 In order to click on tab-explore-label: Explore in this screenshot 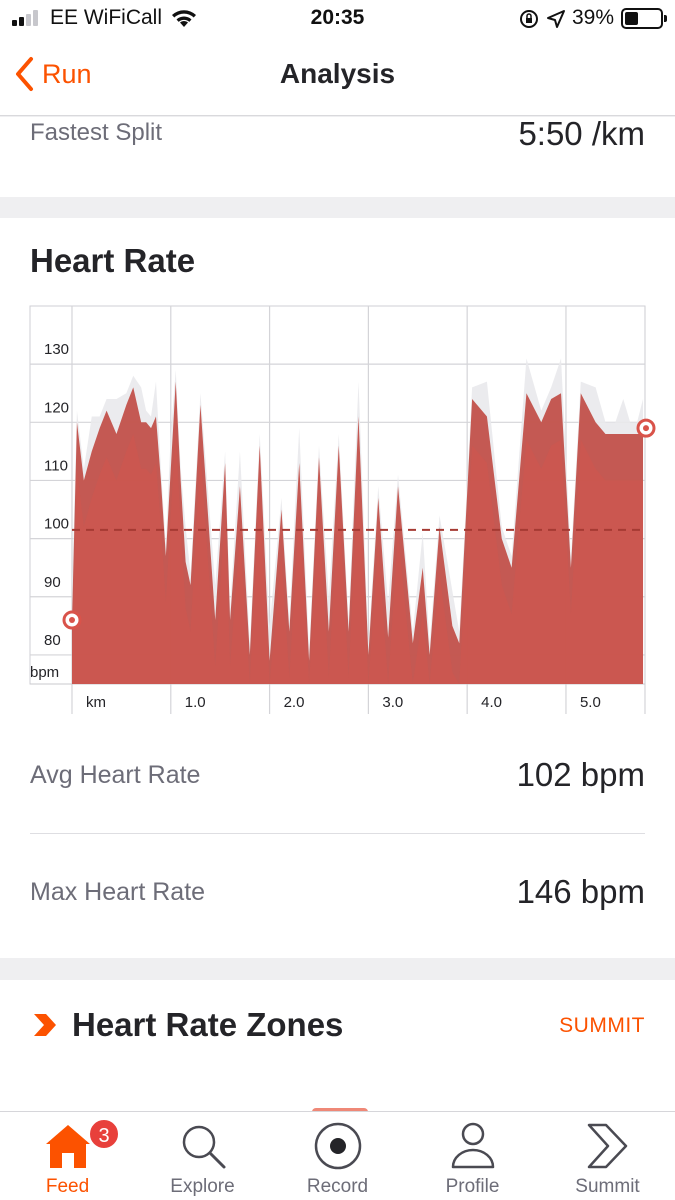, I will do `click(202, 1186)`.